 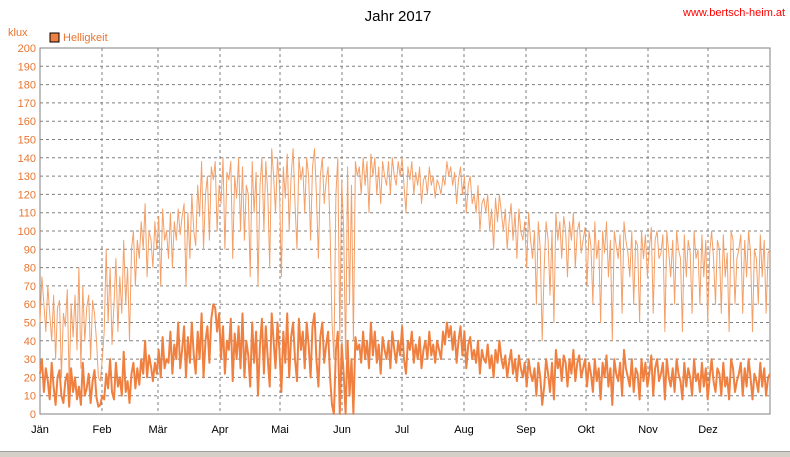 I want to click on y-tick-label: 150, so click(x=27, y=141).